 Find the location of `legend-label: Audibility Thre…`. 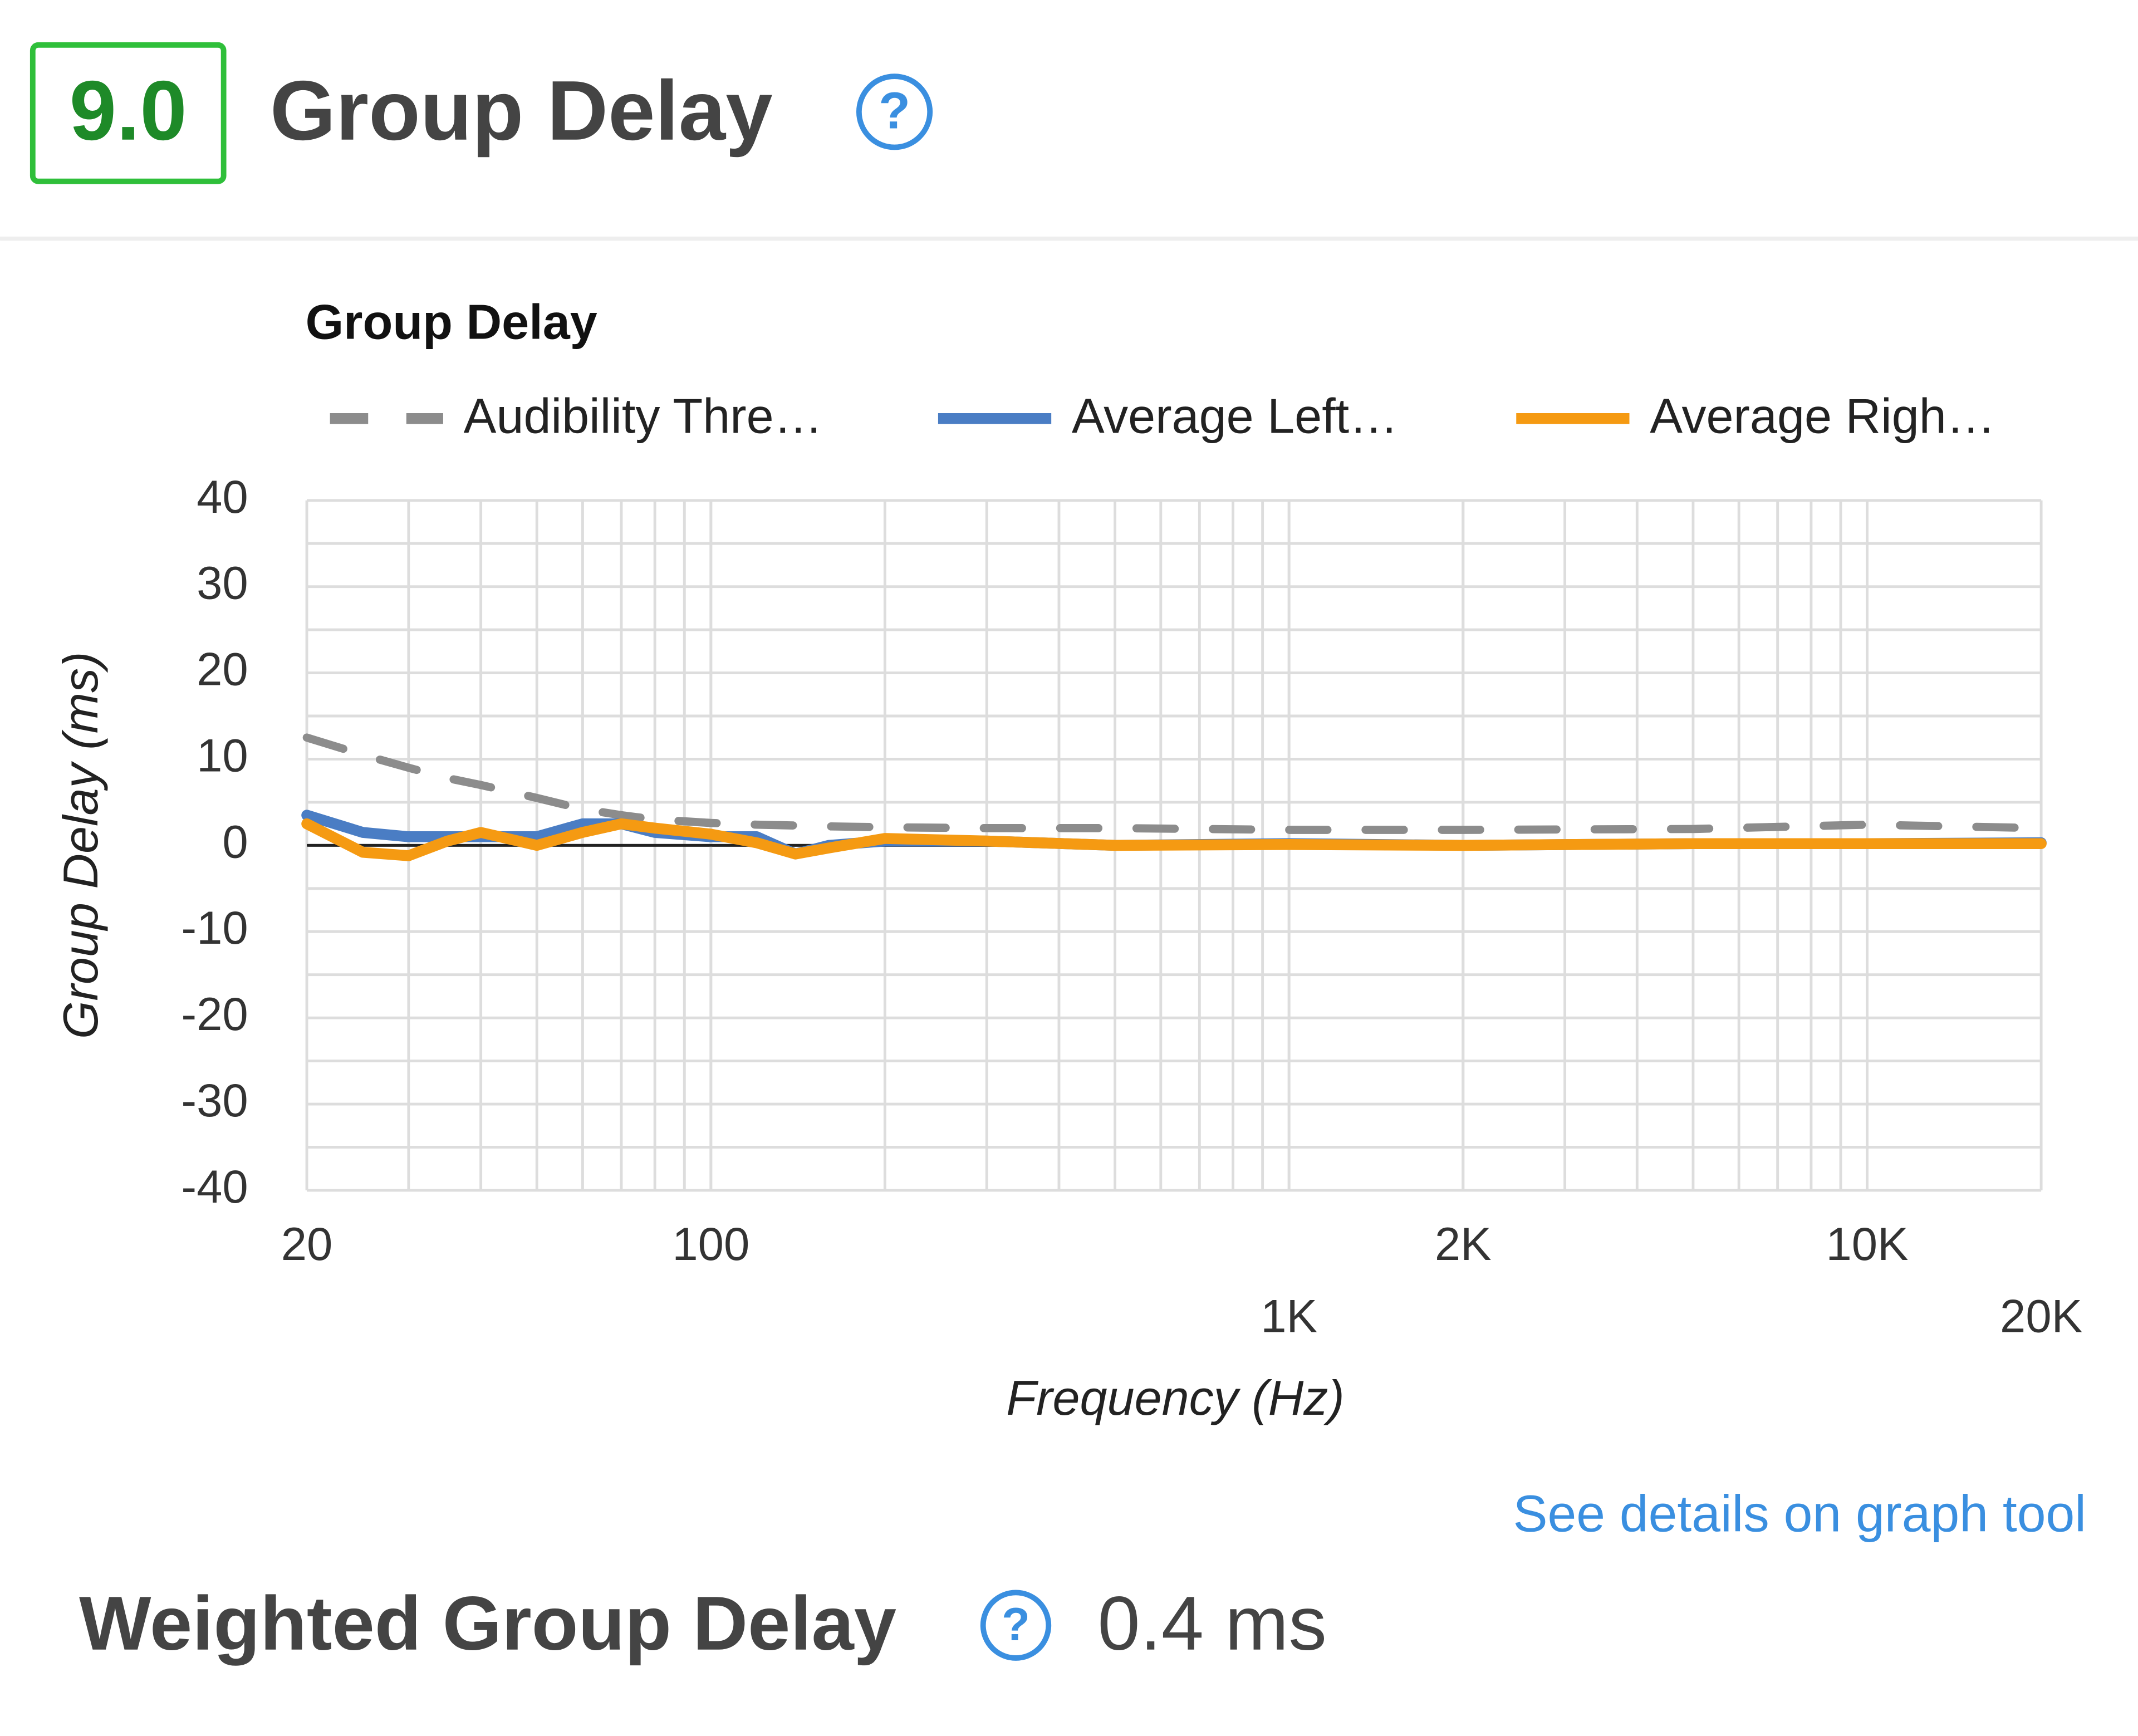

legend-label: Audibility Thre… is located at coordinates (643, 417).